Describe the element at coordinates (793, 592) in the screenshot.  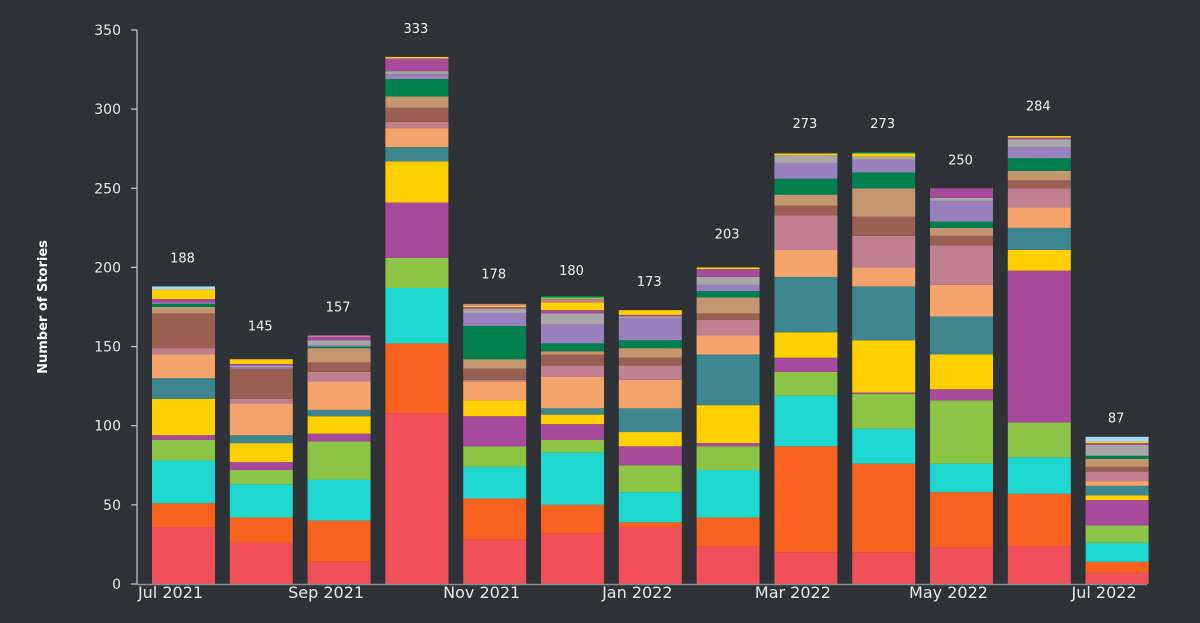
I see `x-tick-label: Mar 2022` at that location.